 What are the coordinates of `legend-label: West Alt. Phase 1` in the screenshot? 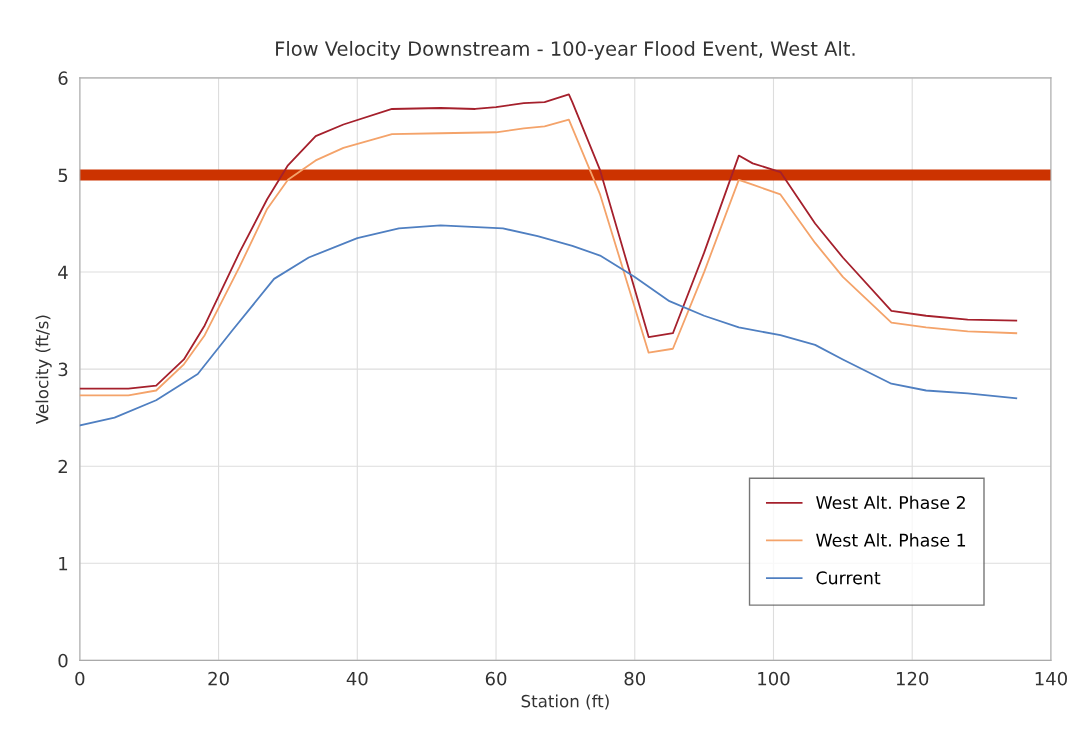 It's located at (891, 540).